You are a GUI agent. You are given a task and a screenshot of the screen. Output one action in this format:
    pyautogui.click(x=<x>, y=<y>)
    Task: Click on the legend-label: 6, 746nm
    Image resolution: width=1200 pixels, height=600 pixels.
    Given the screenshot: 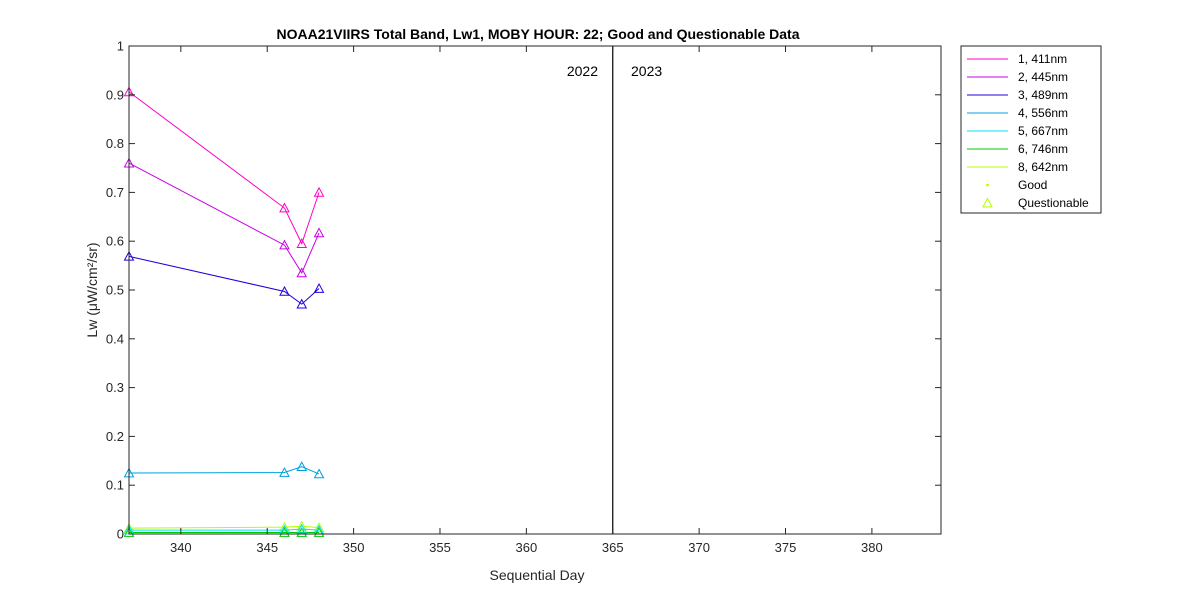 What is the action you would take?
    pyautogui.click(x=1043, y=149)
    